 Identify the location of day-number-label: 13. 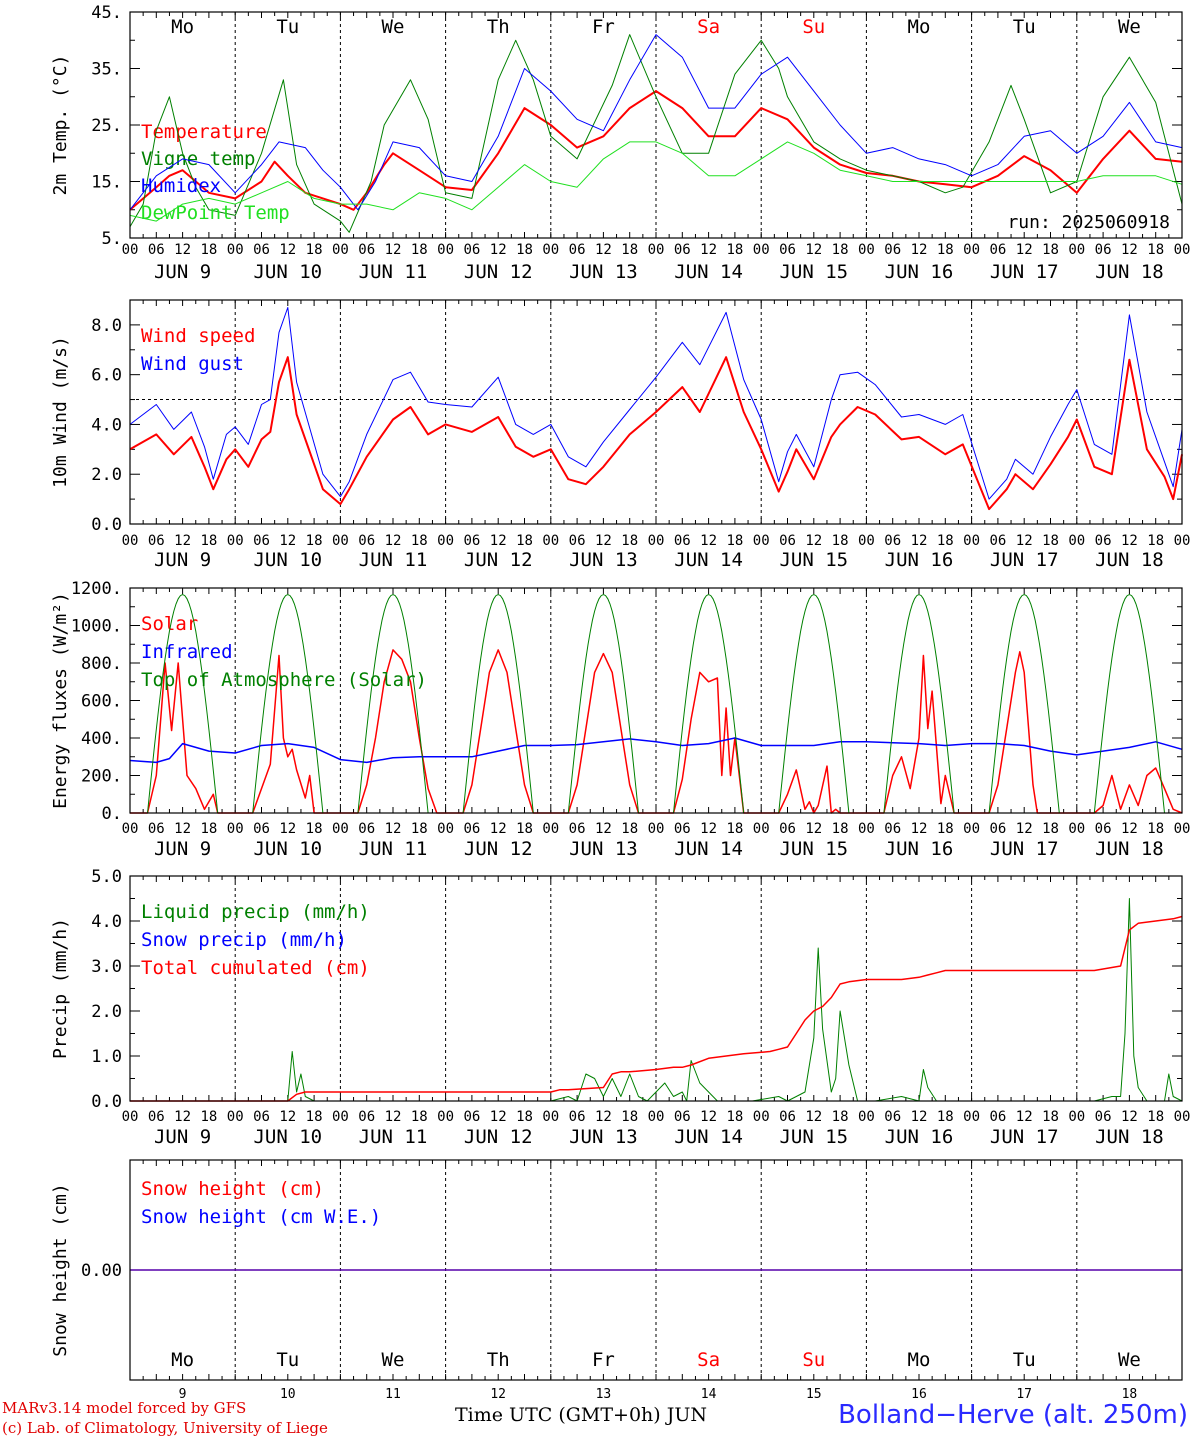
(604, 1394).